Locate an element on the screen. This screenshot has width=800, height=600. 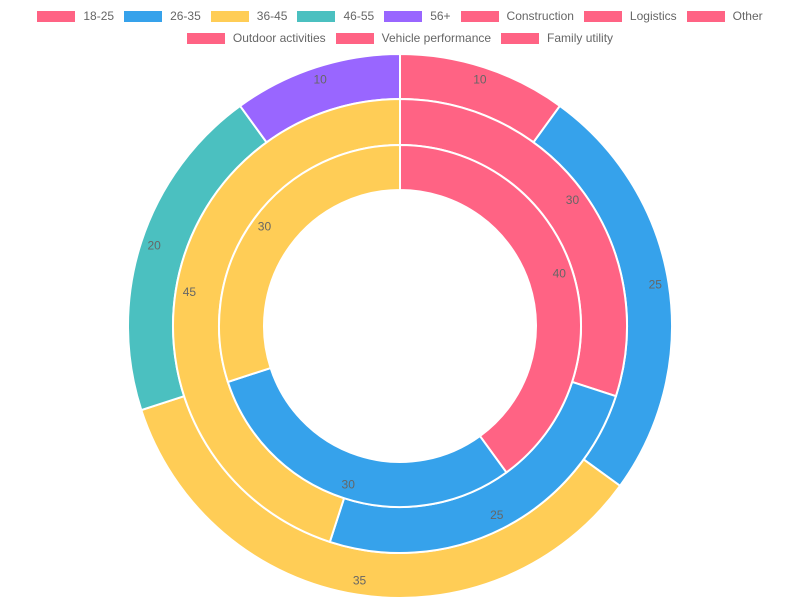
legend-label: Other is located at coordinates (747, 16).